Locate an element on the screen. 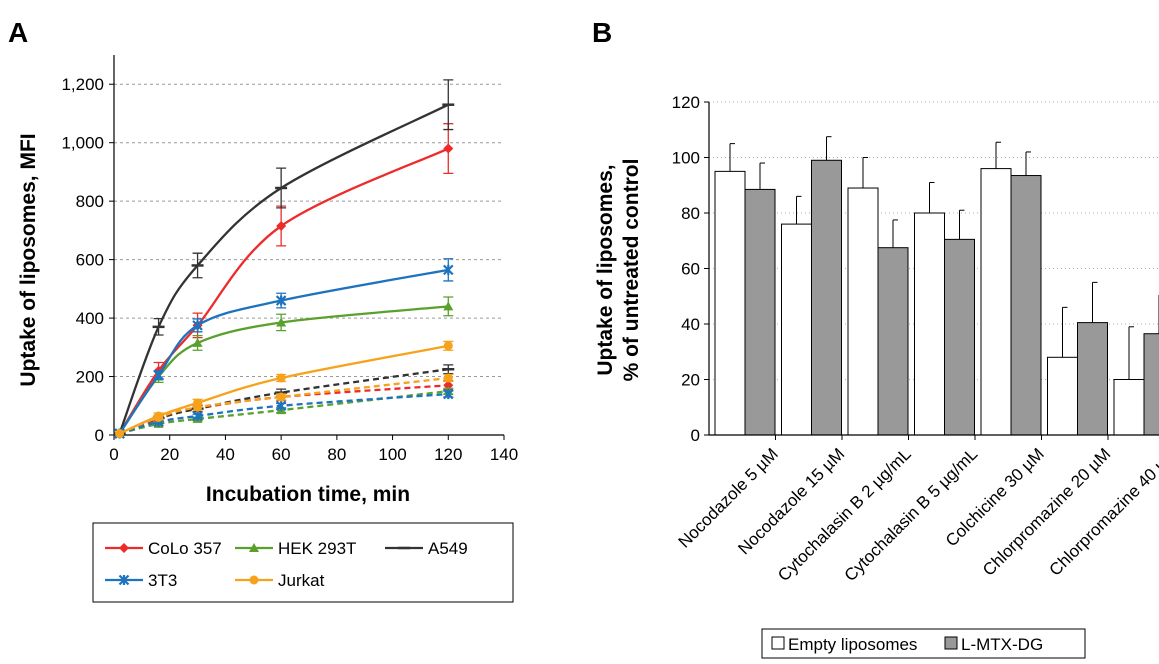  legend-label: 3T3 is located at coordinates (162, 580).